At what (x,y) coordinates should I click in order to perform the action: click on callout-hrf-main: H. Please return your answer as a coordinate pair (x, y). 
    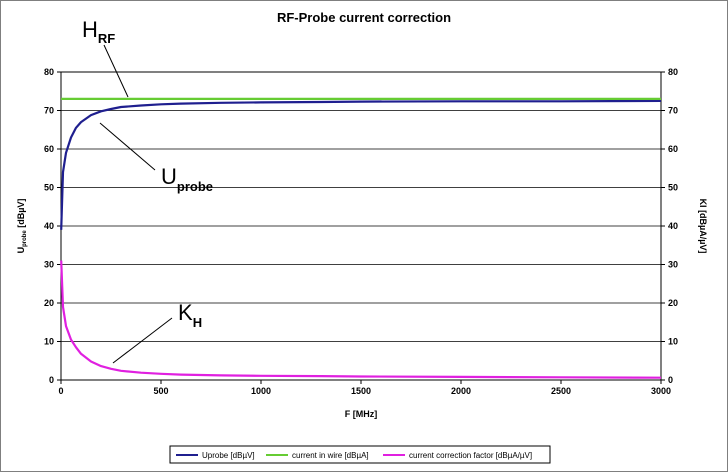
    Looking at the image, I should click on (90, 29).